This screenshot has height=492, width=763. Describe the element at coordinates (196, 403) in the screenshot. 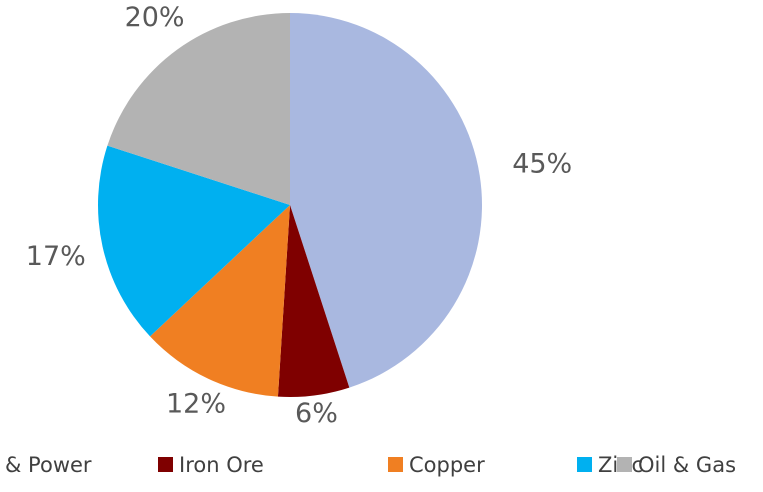

I see `data-label: 12%` at that location.